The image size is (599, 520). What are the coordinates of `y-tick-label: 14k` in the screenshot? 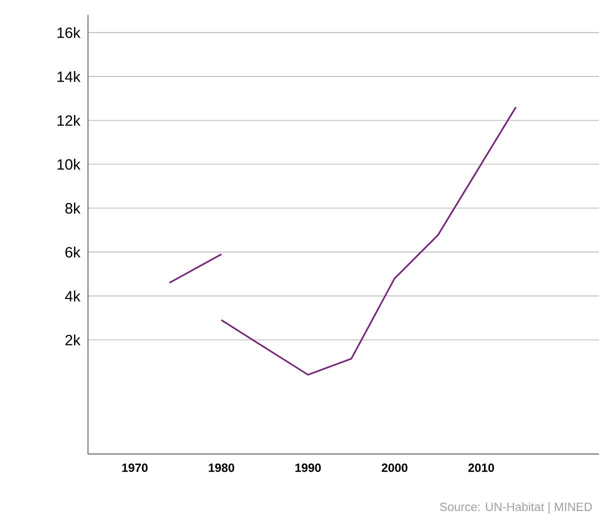 It's located at (69, 76).